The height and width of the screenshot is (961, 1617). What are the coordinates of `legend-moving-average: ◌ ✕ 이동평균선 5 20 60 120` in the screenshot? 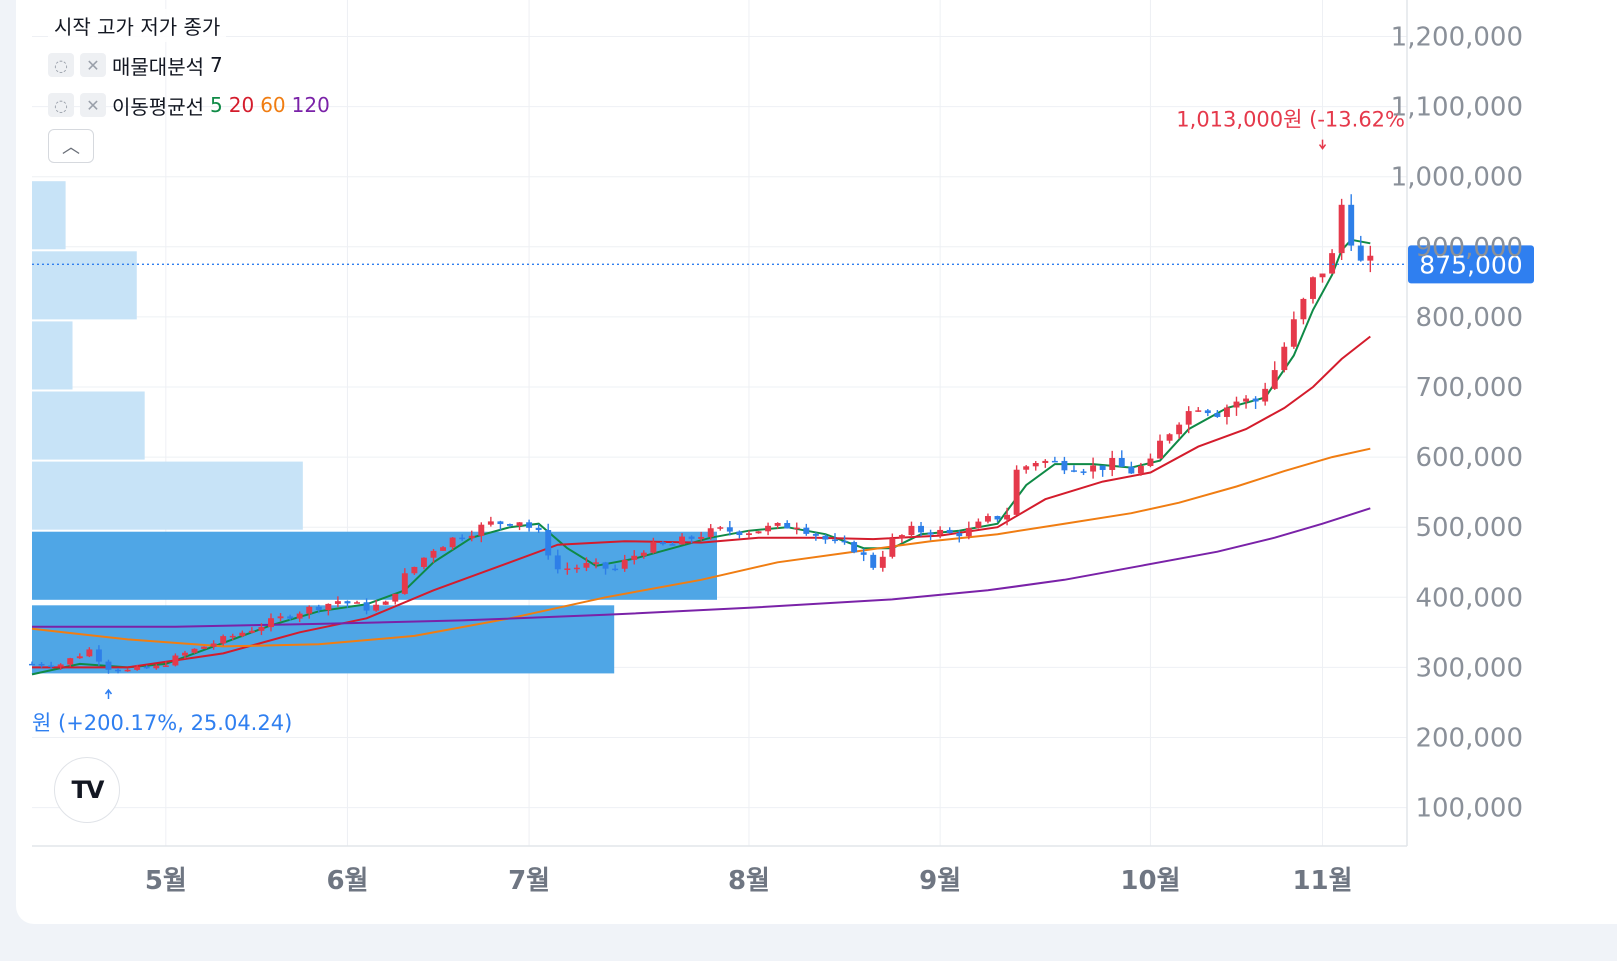 It's located at (189, 105).